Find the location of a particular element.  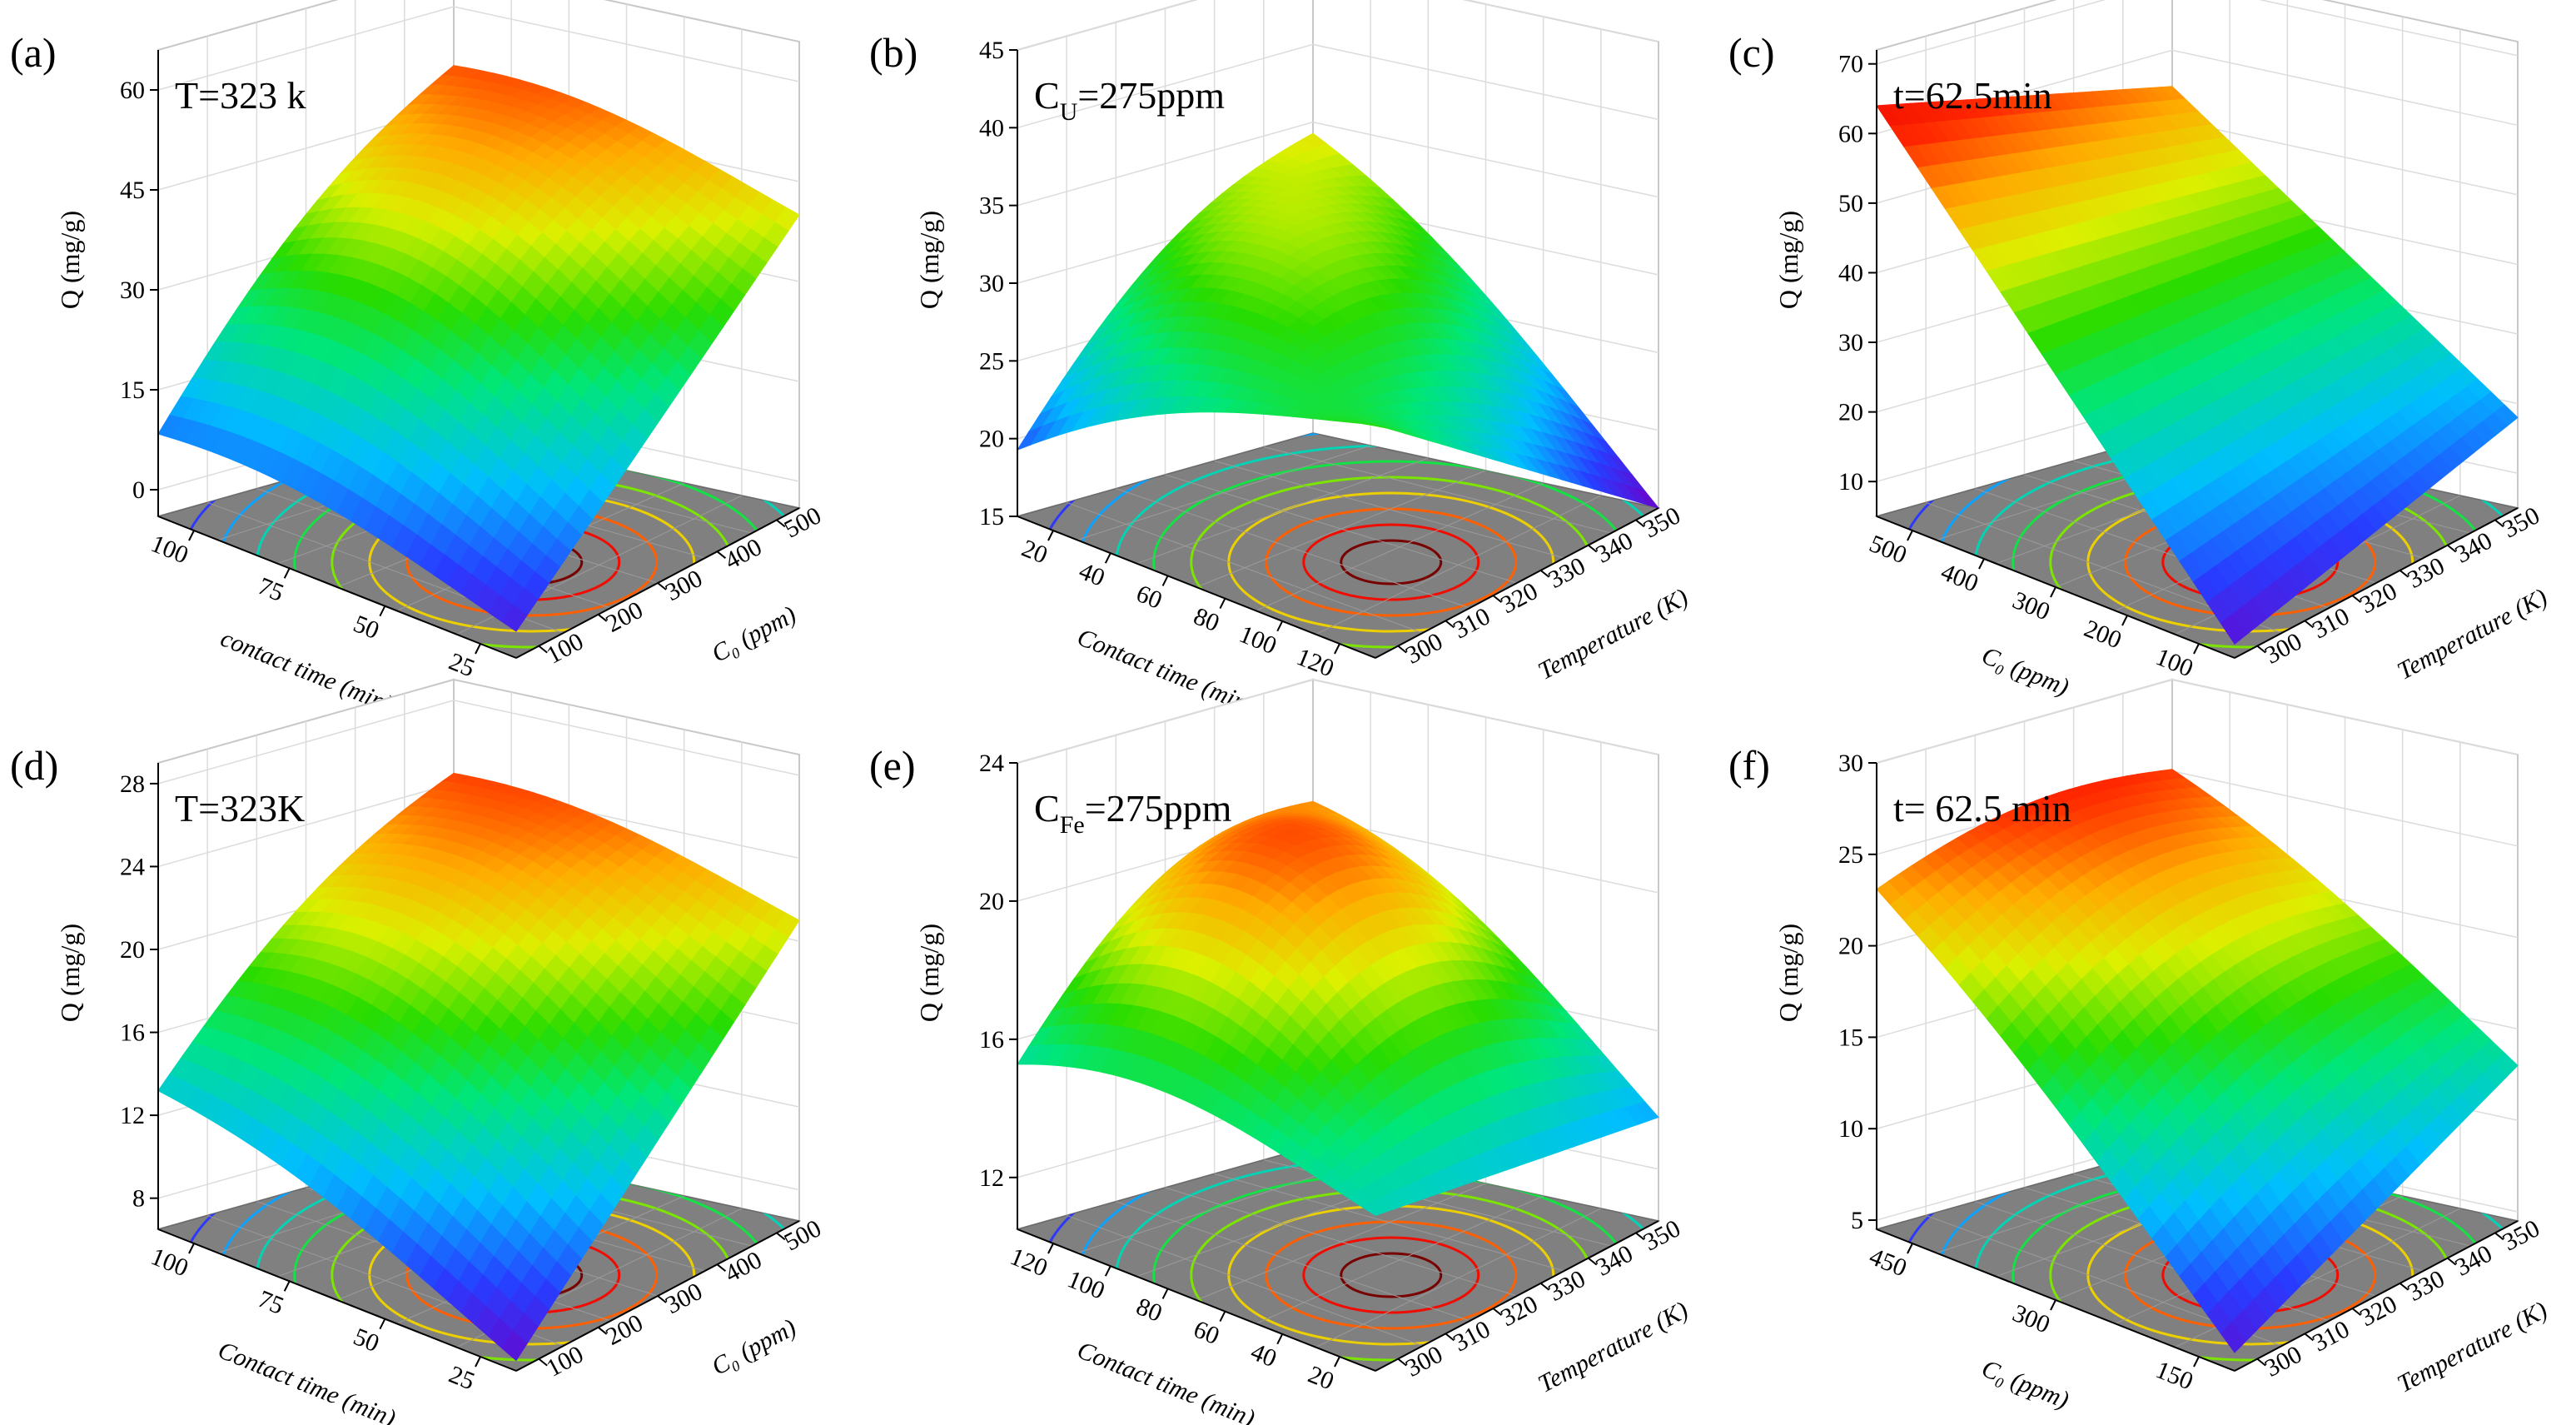

x-tick-label: 120 is located at coordinates (1315, 662).